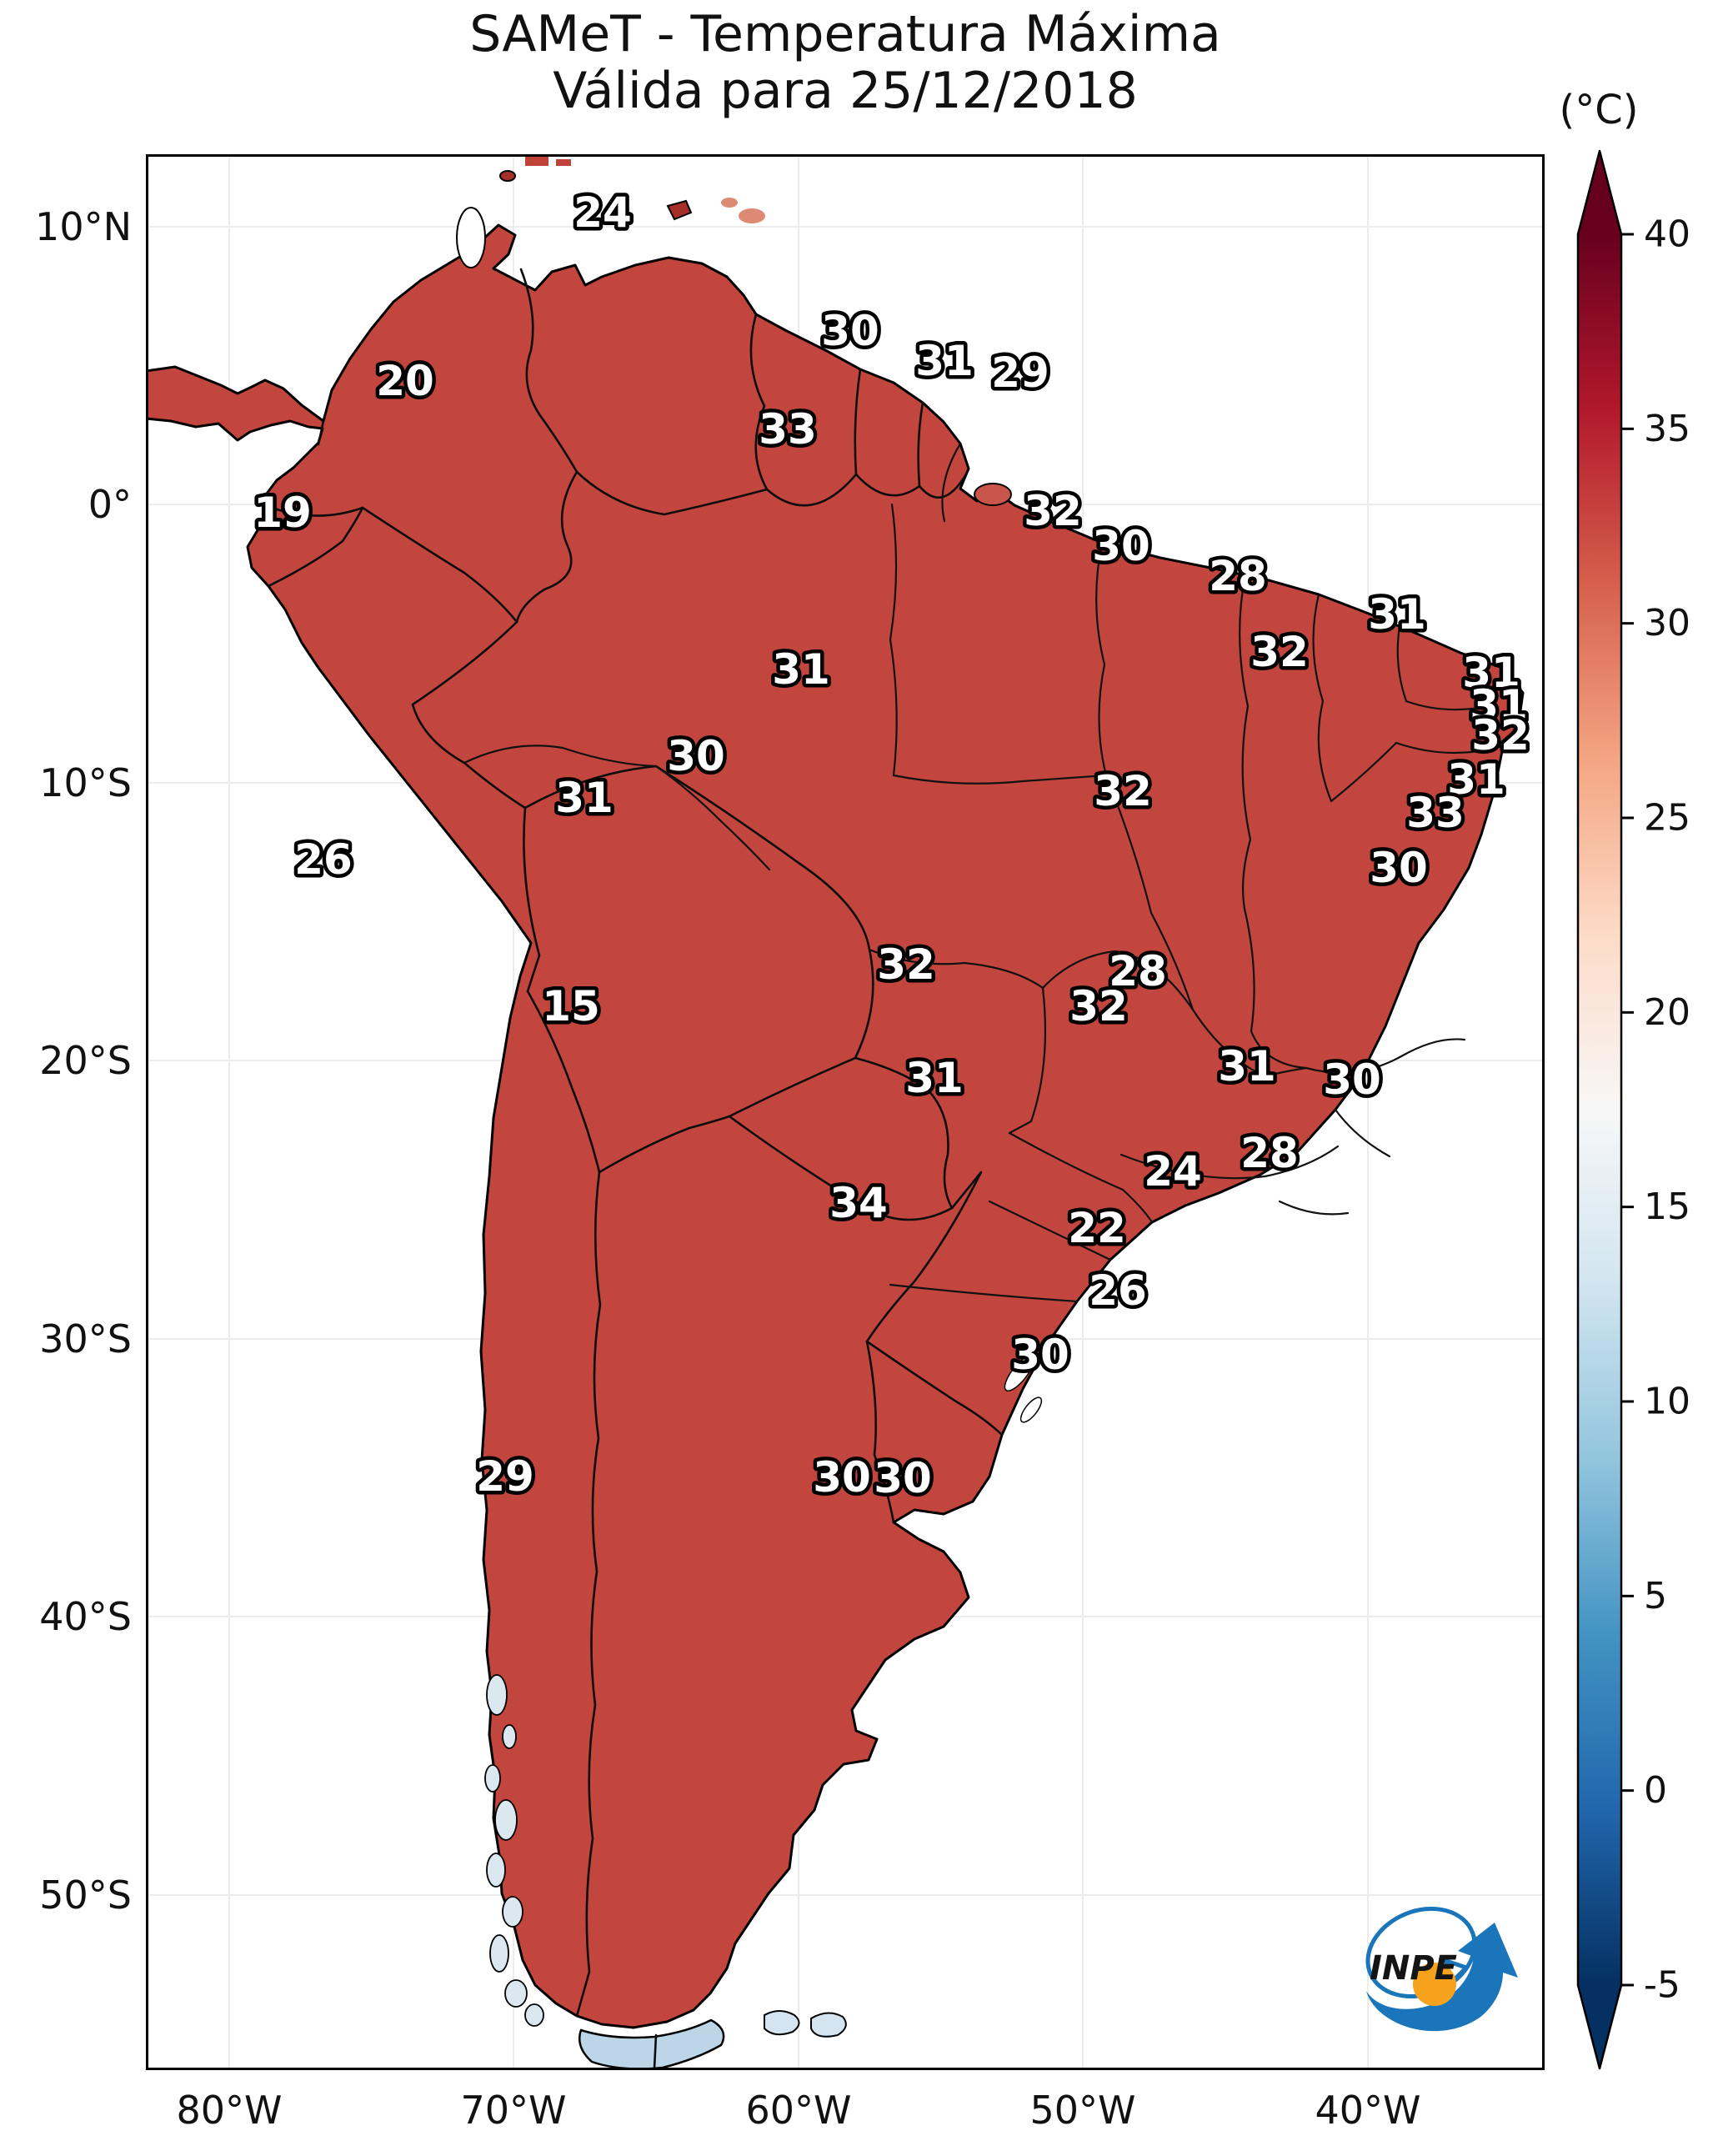  Describe the element at coordinates (1655, 1790) in the screenshot. I see `colorbar-tick-label: 0` at that location.